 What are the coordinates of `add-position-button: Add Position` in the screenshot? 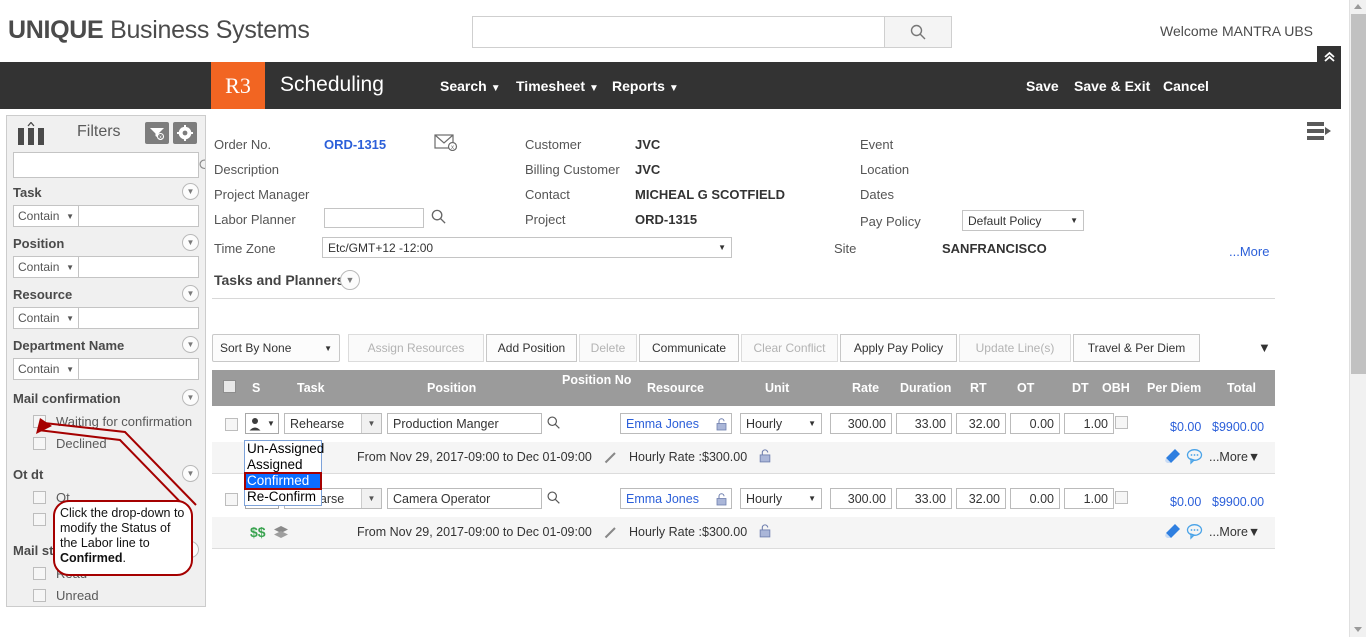 It's located at (531, 348).